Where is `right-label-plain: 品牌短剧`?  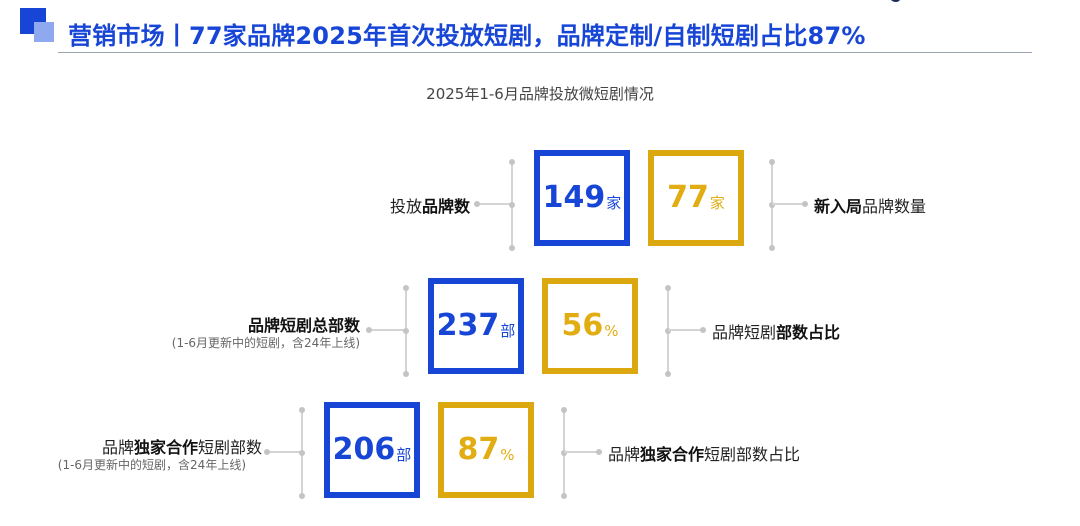 right-label-plain: 品牌短剧 is located at coordinates (744, 332).